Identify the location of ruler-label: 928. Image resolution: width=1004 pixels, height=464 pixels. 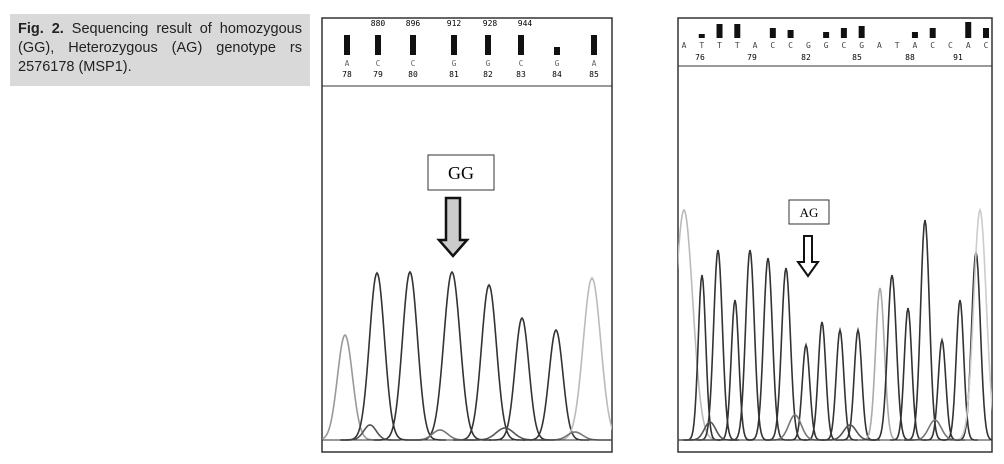
(490, 23).